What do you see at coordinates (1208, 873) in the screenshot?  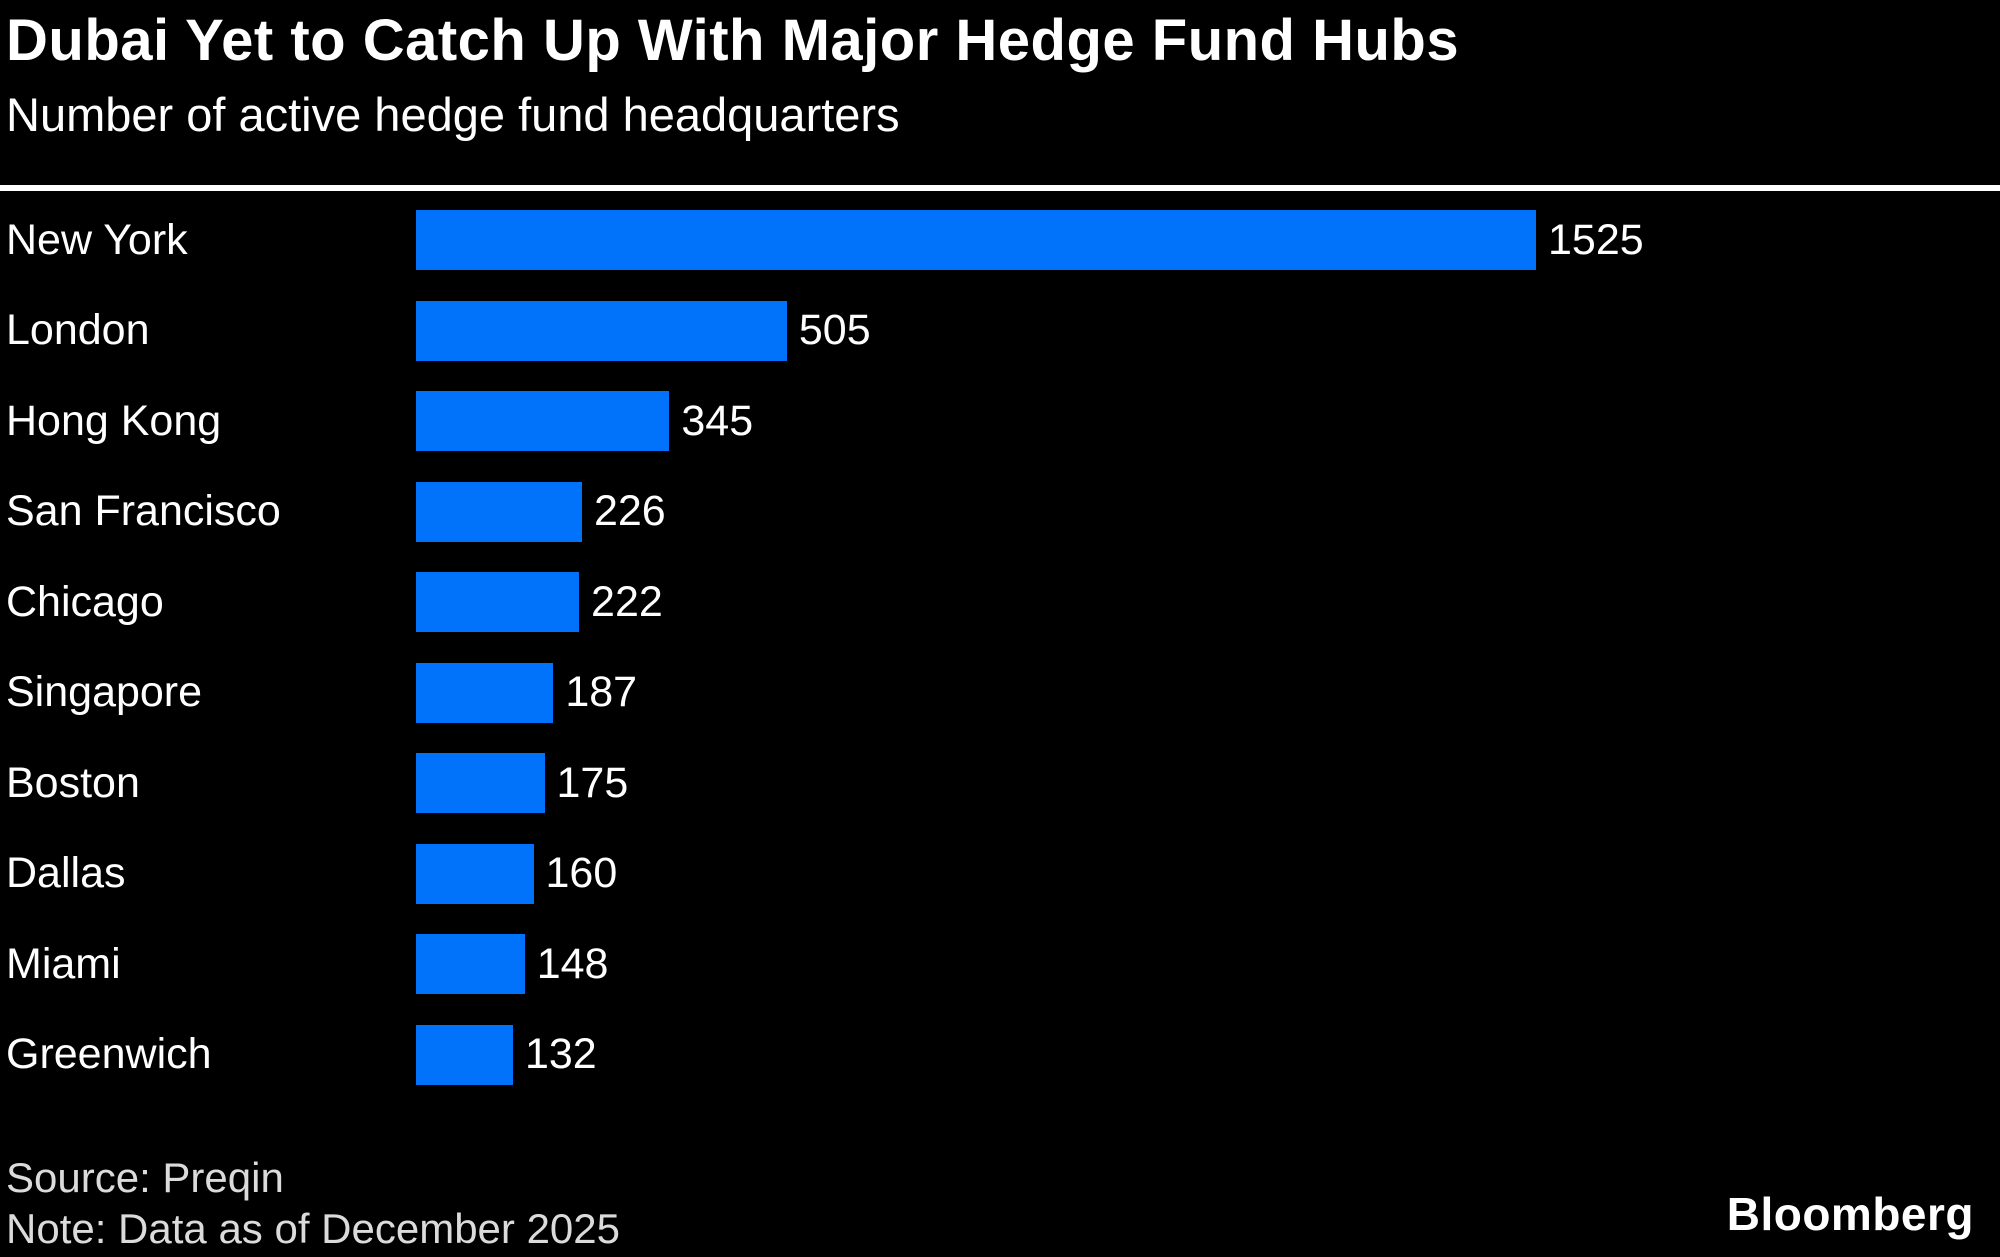 I see `bar-track: 160` at bounding box center [1208, 873].